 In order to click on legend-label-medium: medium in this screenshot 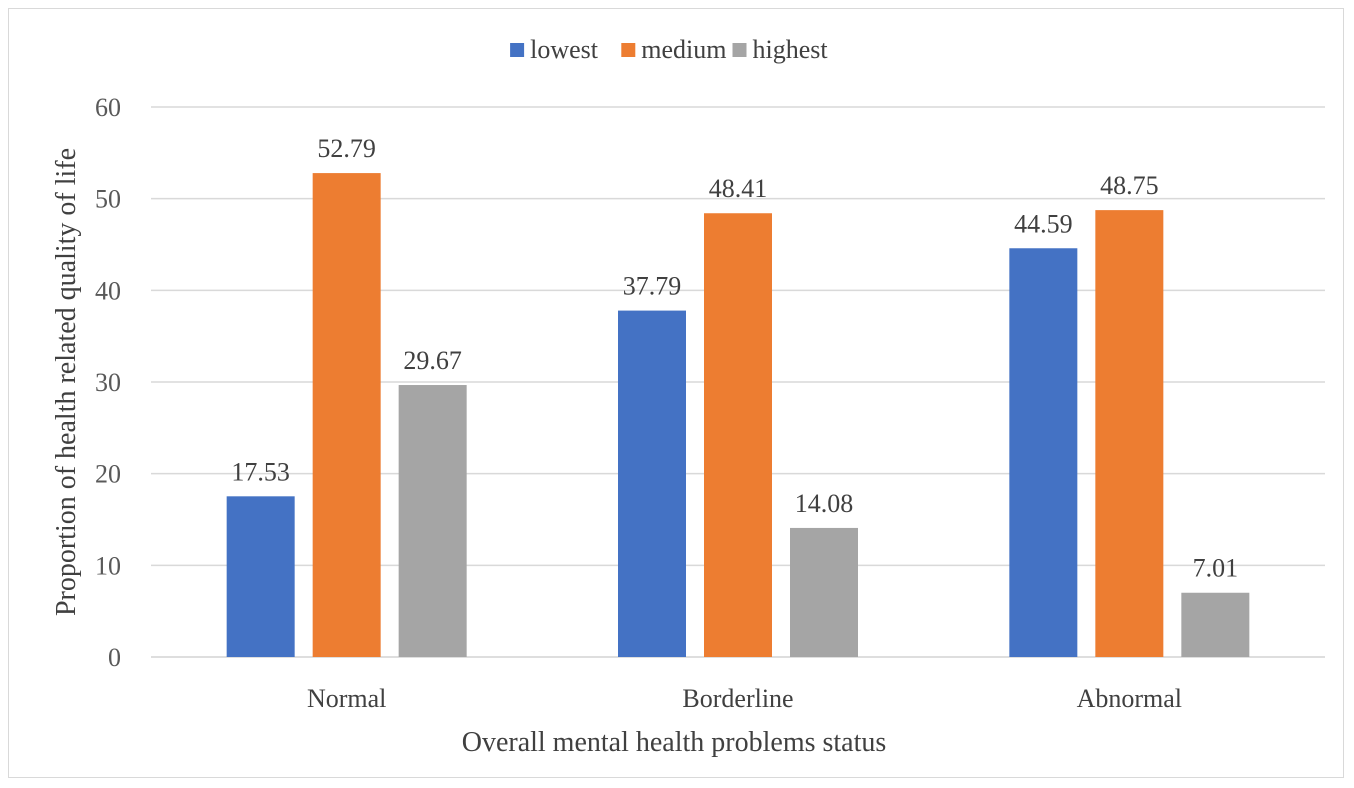, I will do `click(683, 49)`.